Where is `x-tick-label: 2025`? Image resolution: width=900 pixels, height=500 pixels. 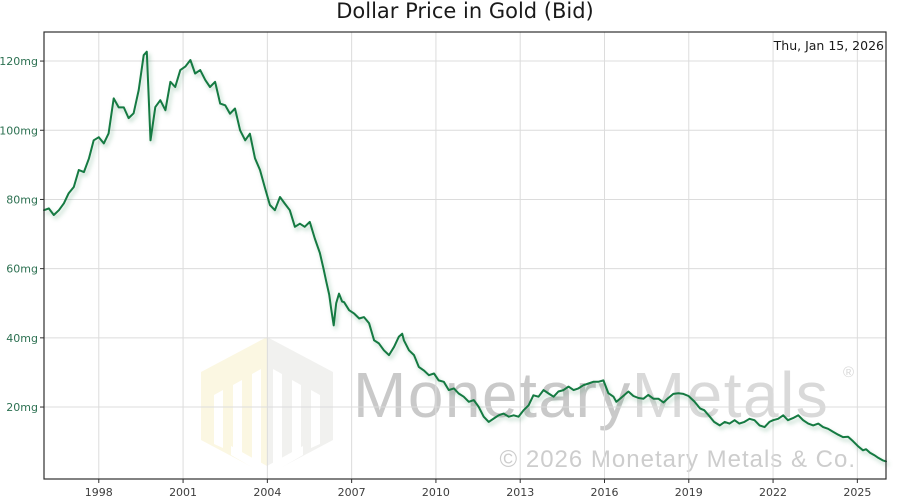
x-tick-label: 2025 is located at coordinates (857, 492).